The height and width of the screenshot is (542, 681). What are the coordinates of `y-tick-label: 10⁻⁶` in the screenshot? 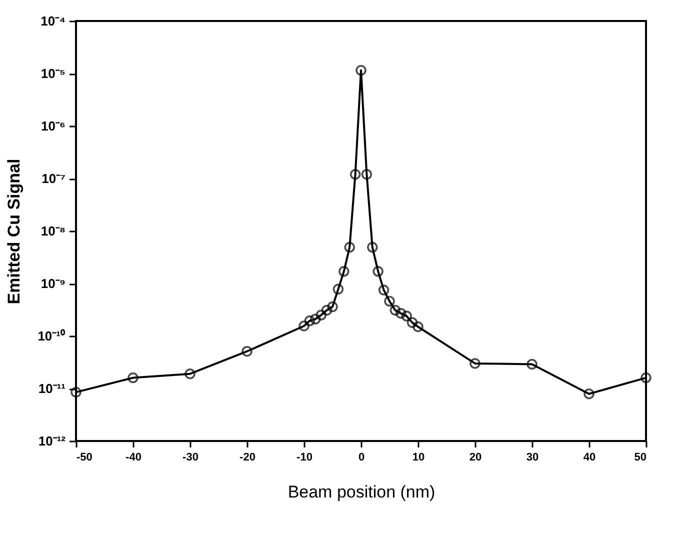 It's located at (53, 126).